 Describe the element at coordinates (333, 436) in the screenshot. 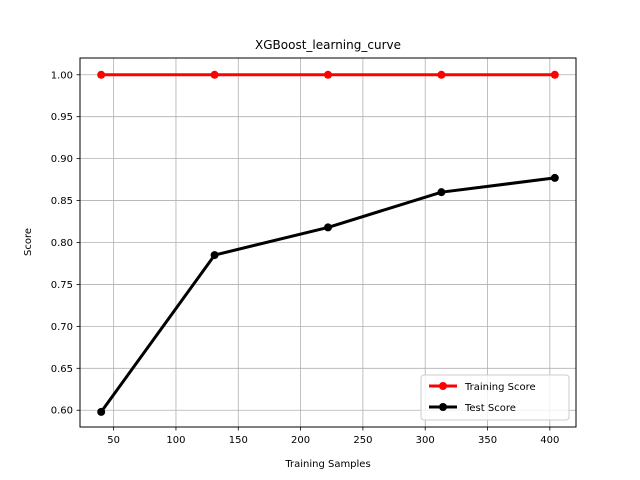

I see `x-axis: 50 100 150 200 250 300 350 400` at that location.